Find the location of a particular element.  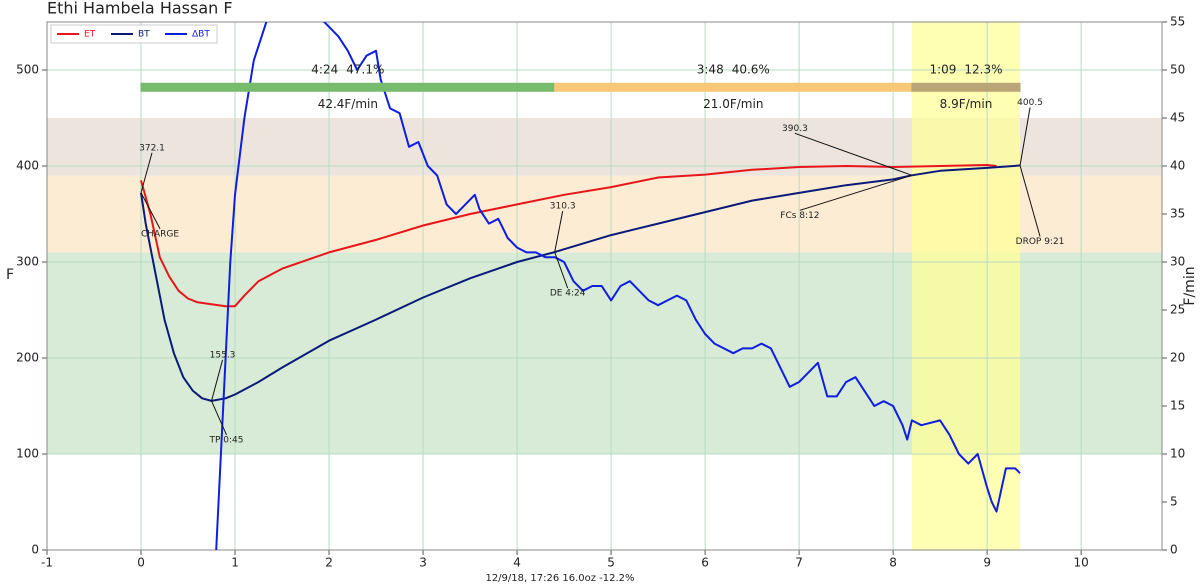

annotation-event: FCs 8:12 is located at coordinates (799, 216).